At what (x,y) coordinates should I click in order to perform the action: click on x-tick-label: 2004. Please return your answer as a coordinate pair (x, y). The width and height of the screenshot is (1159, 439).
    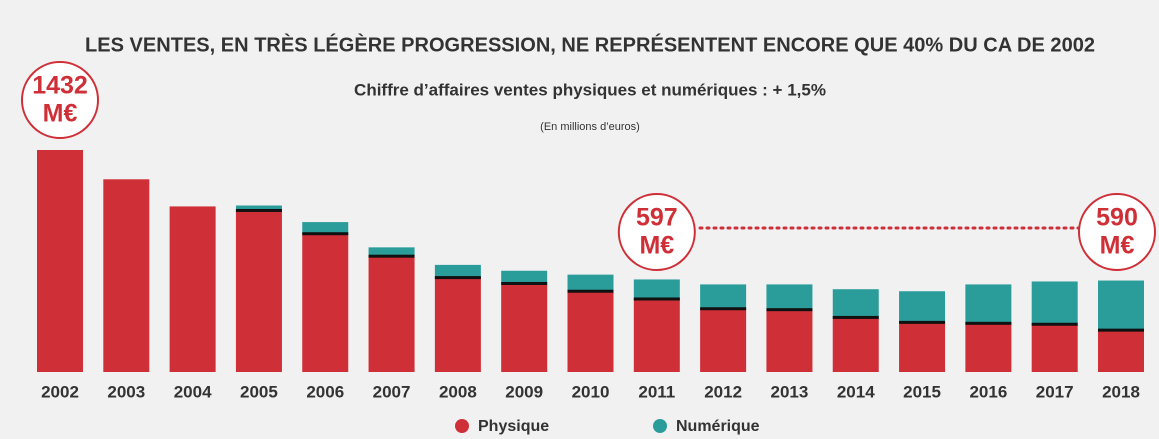
    Looking at the image, I should click on (193, 391).